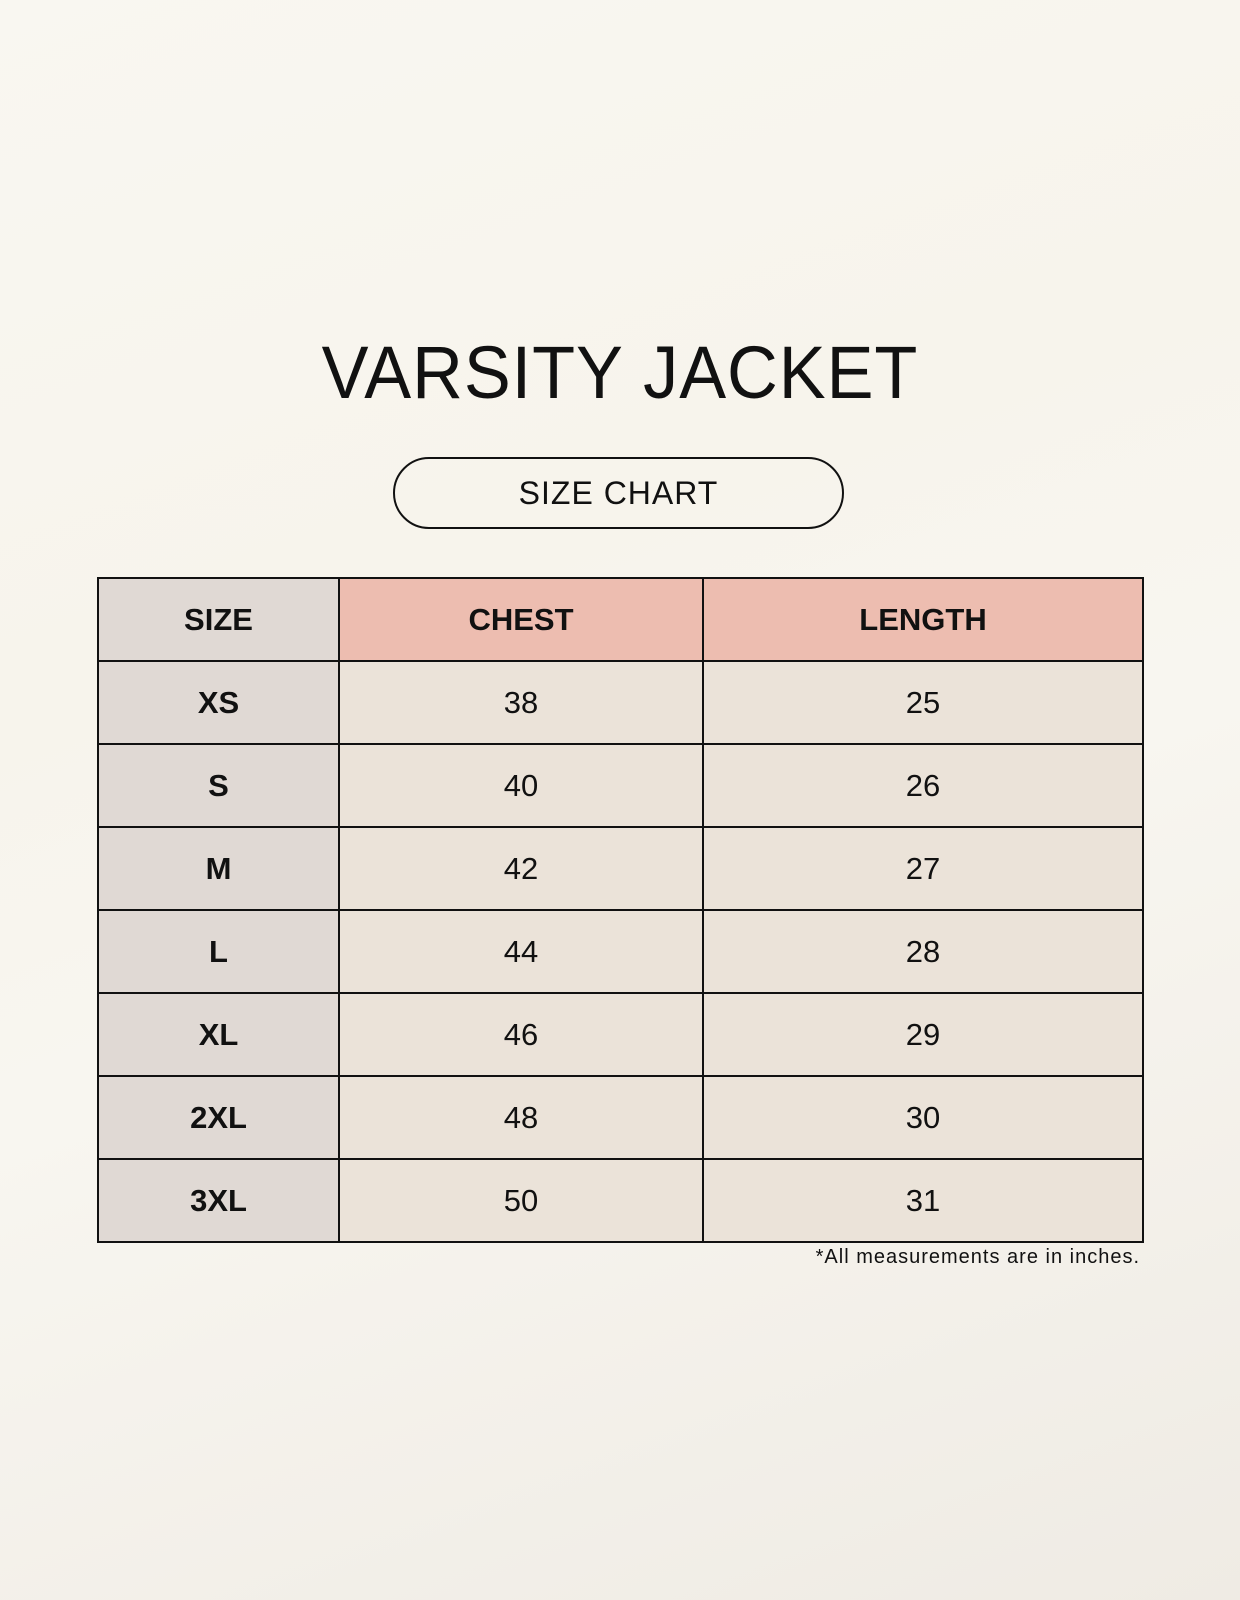 This screenshot has height=1600, width=1240. What do you see at coordinates (521, 702) in the screenshot?
I see `chest-cell: 38` at bounding box center [521, 702].